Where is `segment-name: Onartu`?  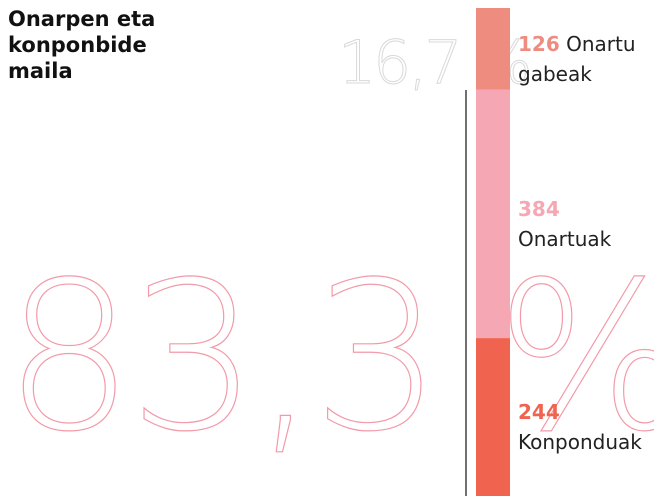
segment-name: Onartu is located at coordinates (598, 44).